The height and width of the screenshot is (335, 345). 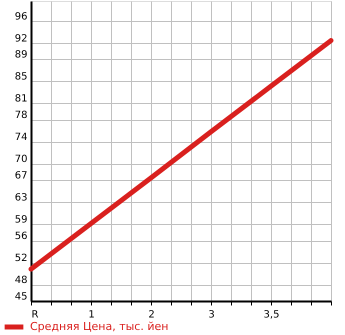 I want to click on legend-label: Средняя Цена, тыс. йен, so click(x=99, y=326).